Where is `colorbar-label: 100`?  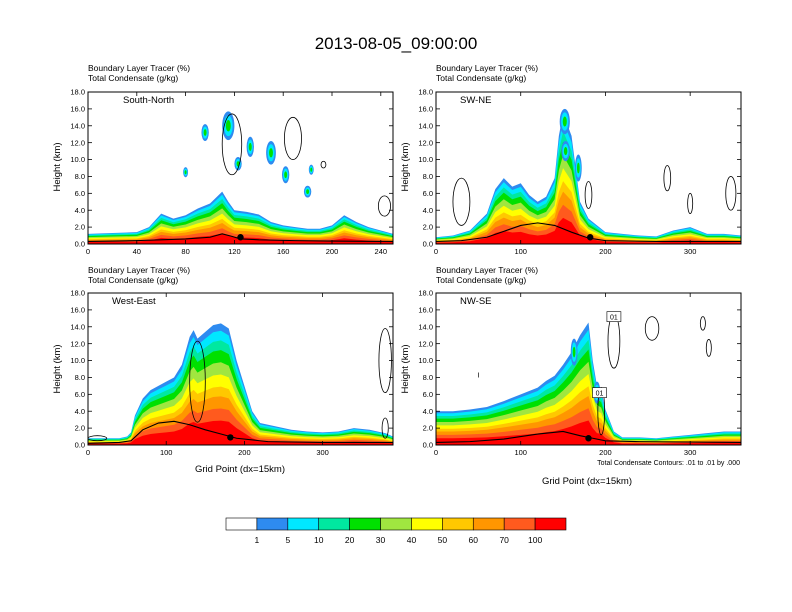 colorbar-label: 100 is located at coordinates (535, 540).